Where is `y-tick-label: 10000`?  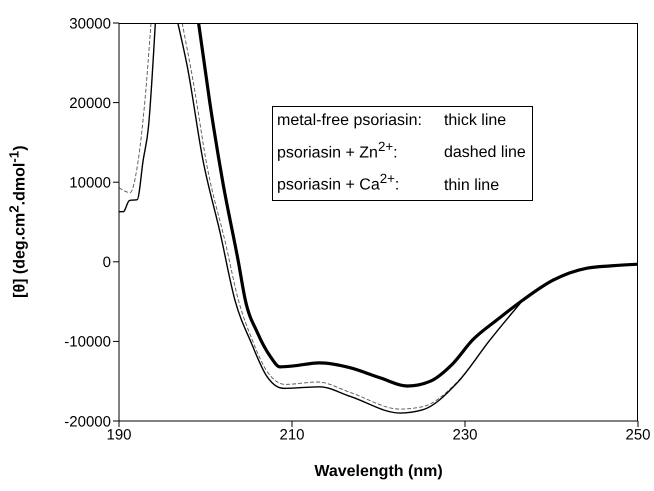 y-tick-label: 10000 is located at coordinates (90, 183).